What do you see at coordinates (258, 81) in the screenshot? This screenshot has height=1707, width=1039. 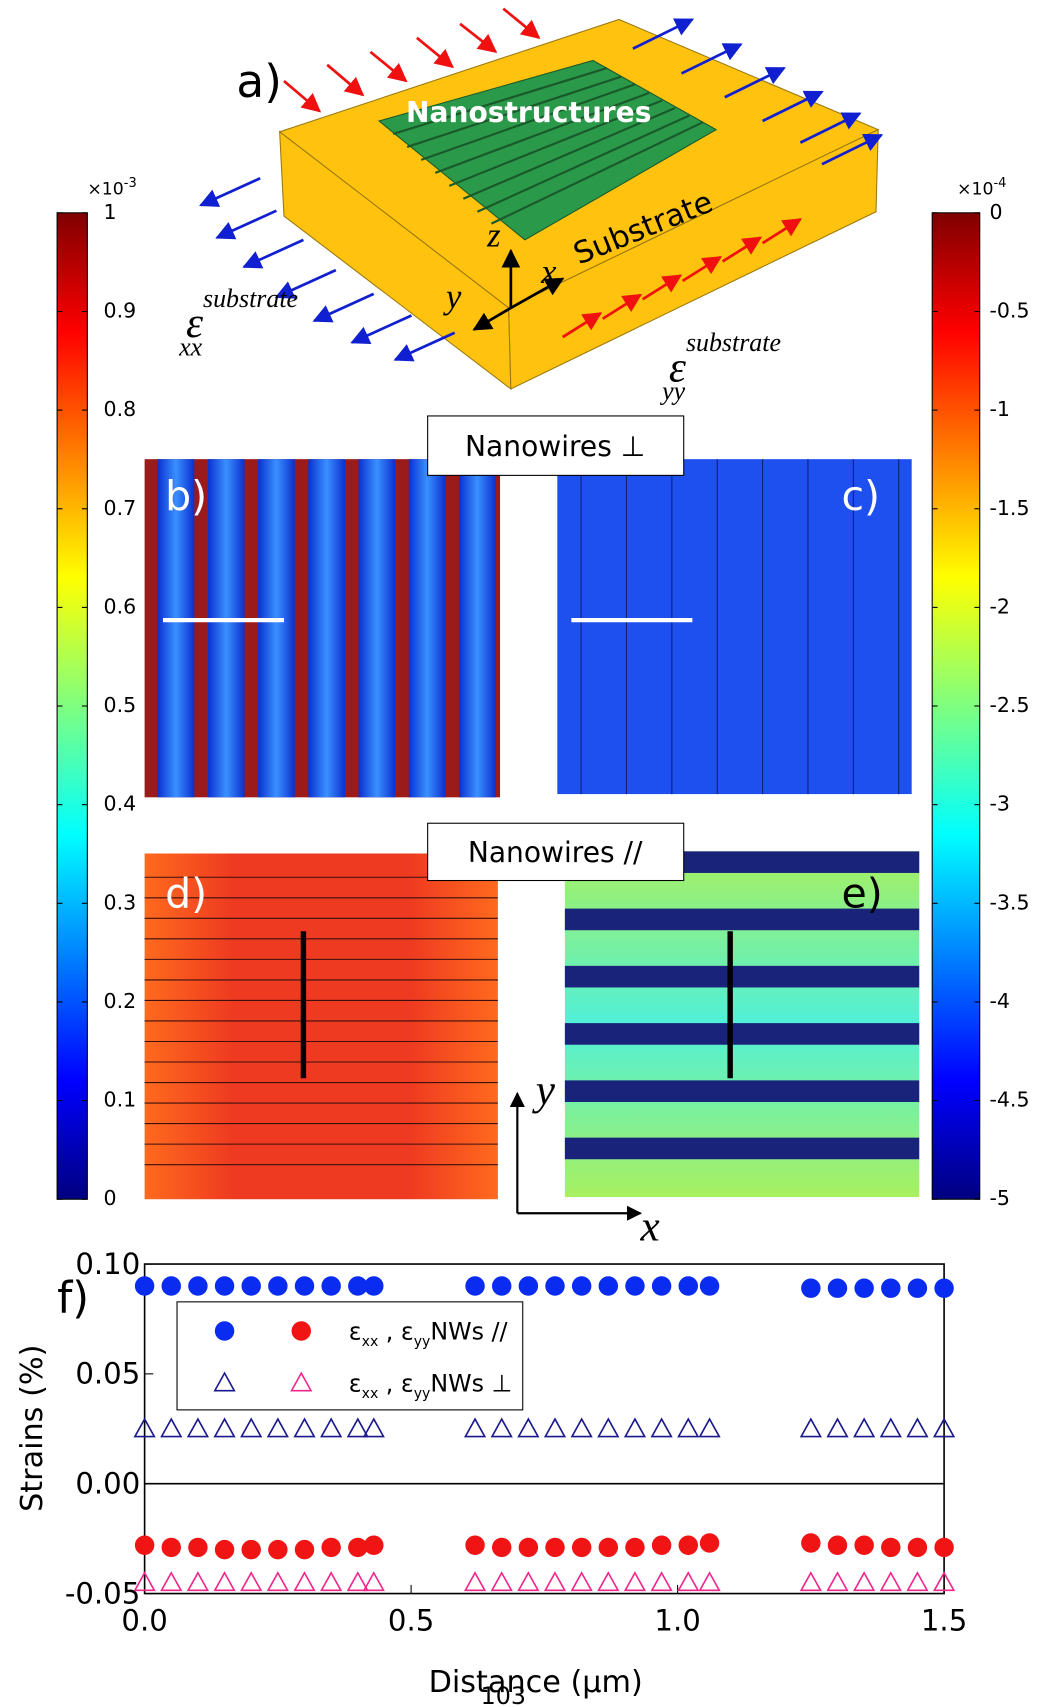 I see `panel-label: a)` at bounding box center [258, 81].